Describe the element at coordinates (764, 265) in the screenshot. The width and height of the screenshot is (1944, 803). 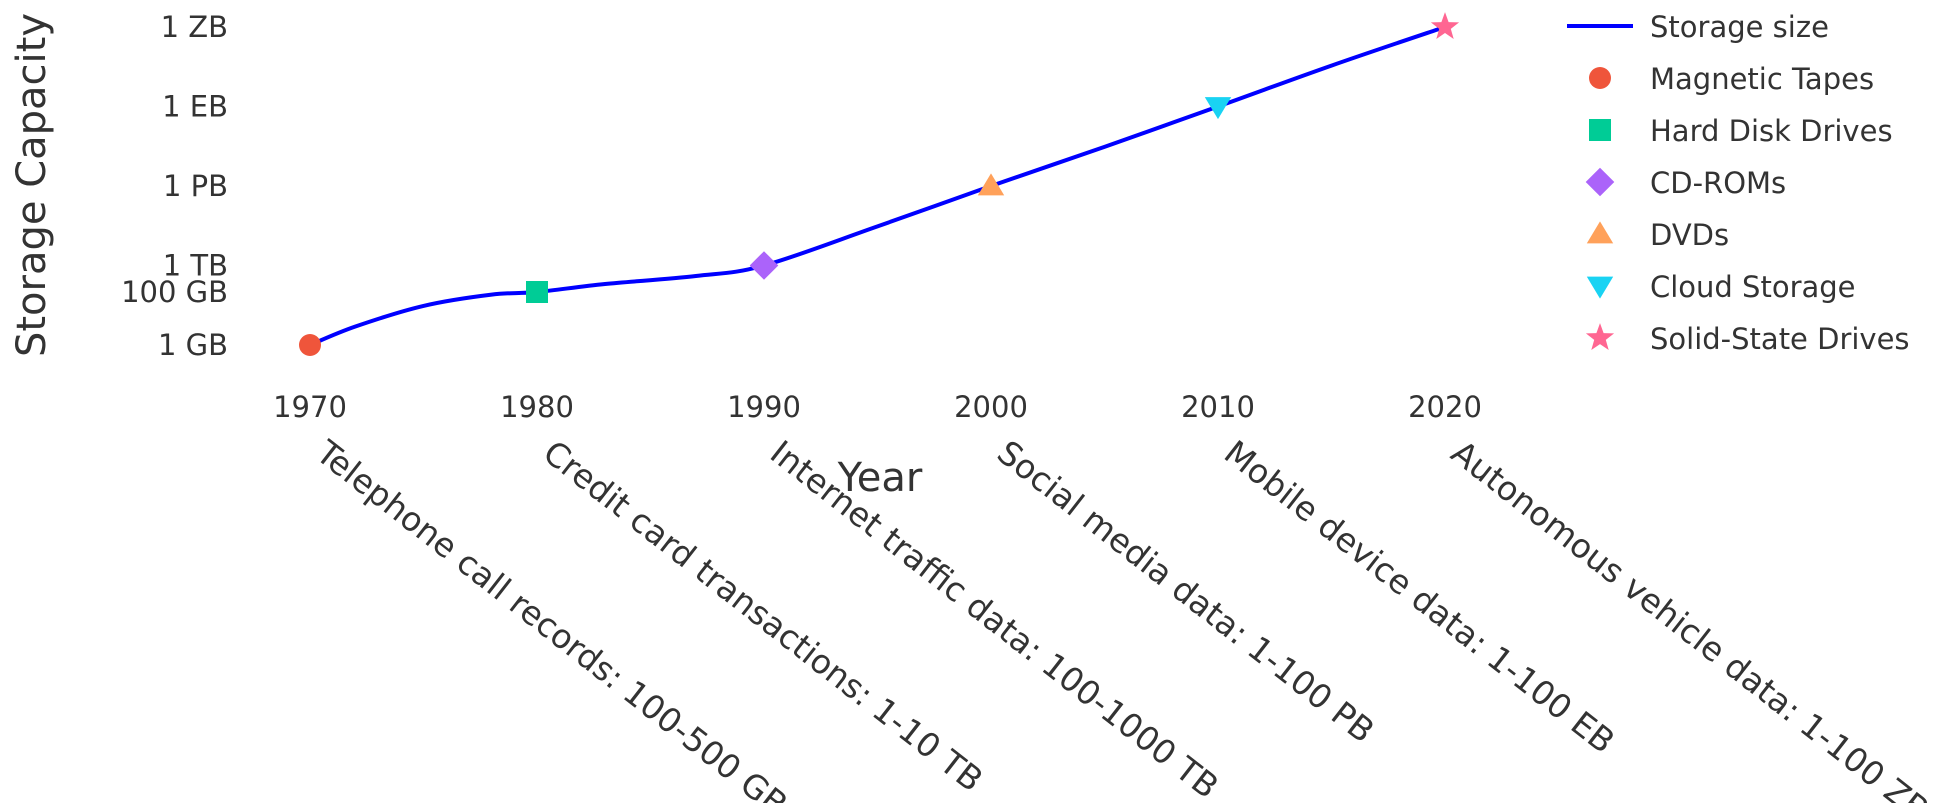
I see `data-point-cd-roms` at that location.